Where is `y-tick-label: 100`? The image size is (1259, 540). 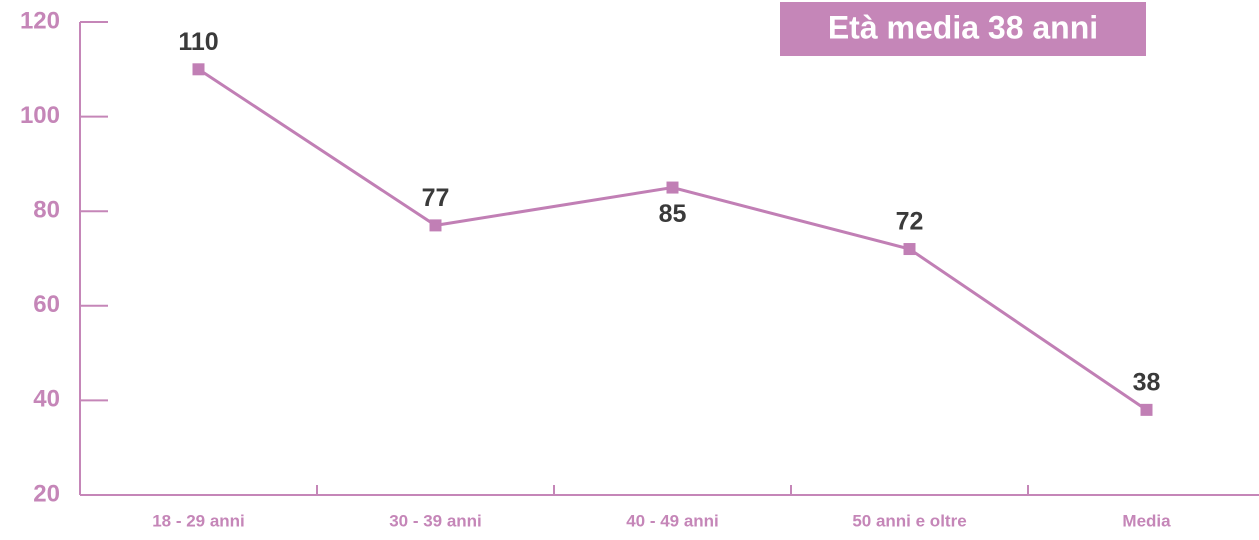
y-tick-label: 100 is located at coordinates (40, 115).